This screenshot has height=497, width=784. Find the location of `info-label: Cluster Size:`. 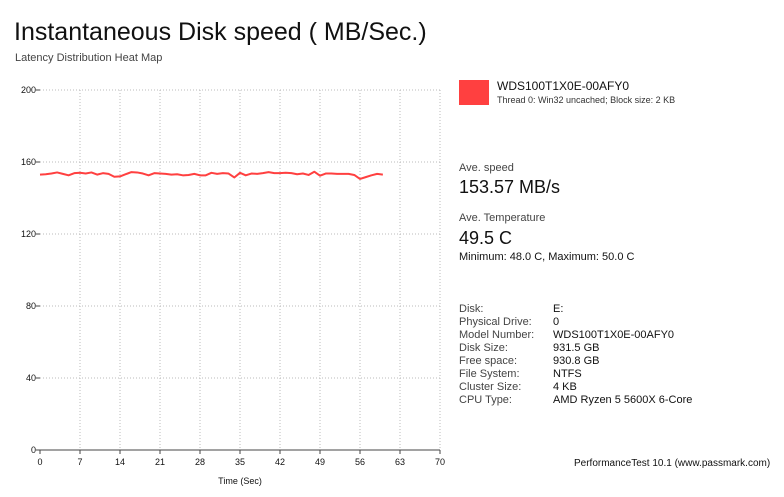

info-label: Cluster Size: is located at coordinates (490, 387).